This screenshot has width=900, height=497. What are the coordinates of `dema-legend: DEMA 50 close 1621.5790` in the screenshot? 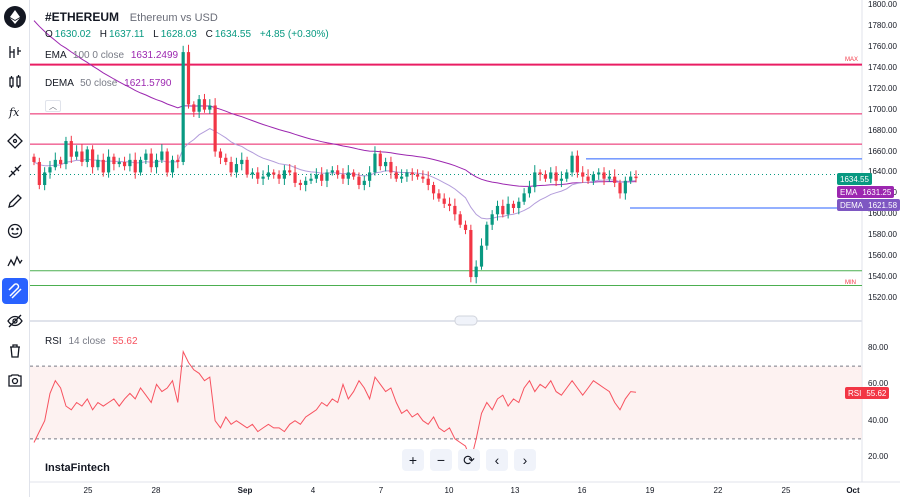 It's located at (108, 83).